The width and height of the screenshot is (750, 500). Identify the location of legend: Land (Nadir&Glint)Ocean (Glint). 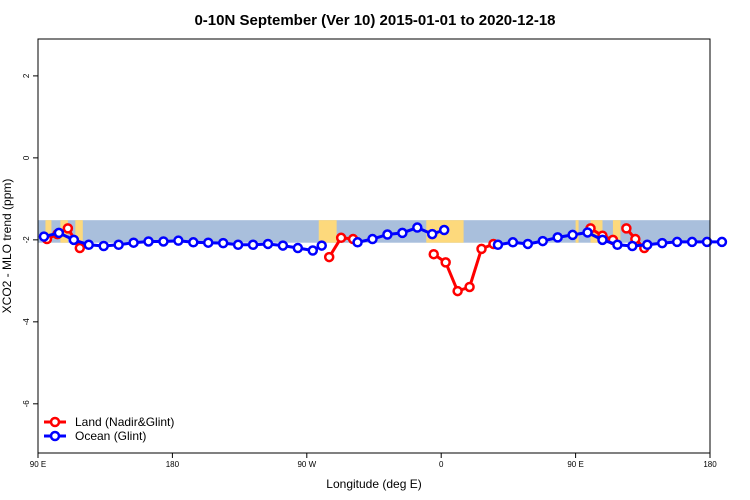
(109, 429).